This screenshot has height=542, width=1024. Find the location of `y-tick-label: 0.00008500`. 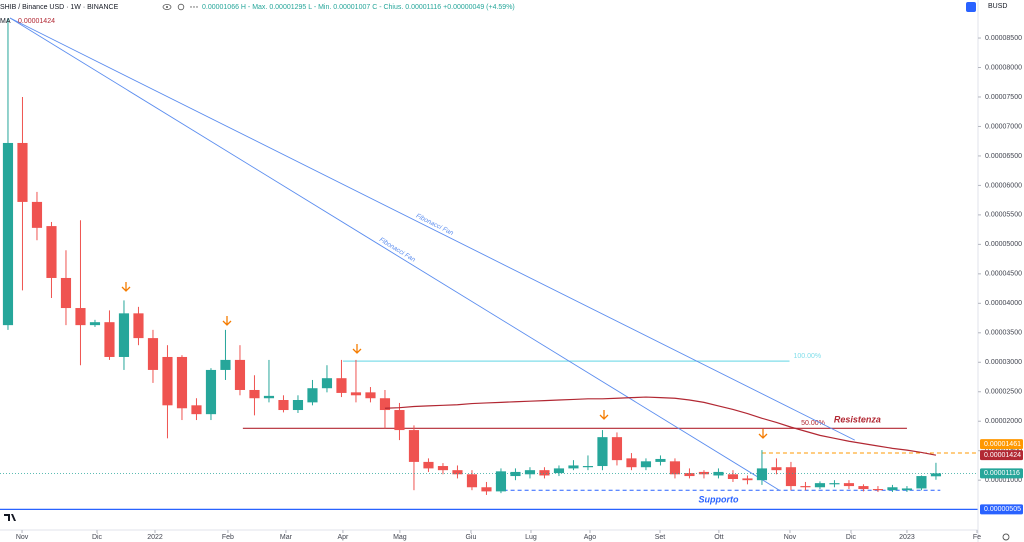

y-tick-label: 0.00008500 is located at coordinates (1003, 38).